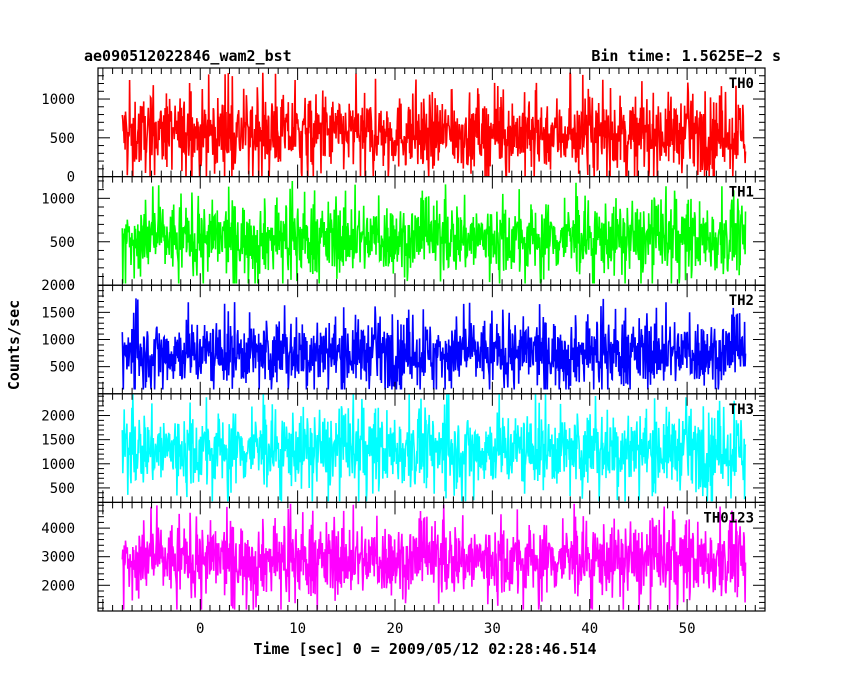 This screenshot has width=850, height=680. I want to click on chart-title-right: Bin time: 1.5625E−2 s, so click(686, 56).